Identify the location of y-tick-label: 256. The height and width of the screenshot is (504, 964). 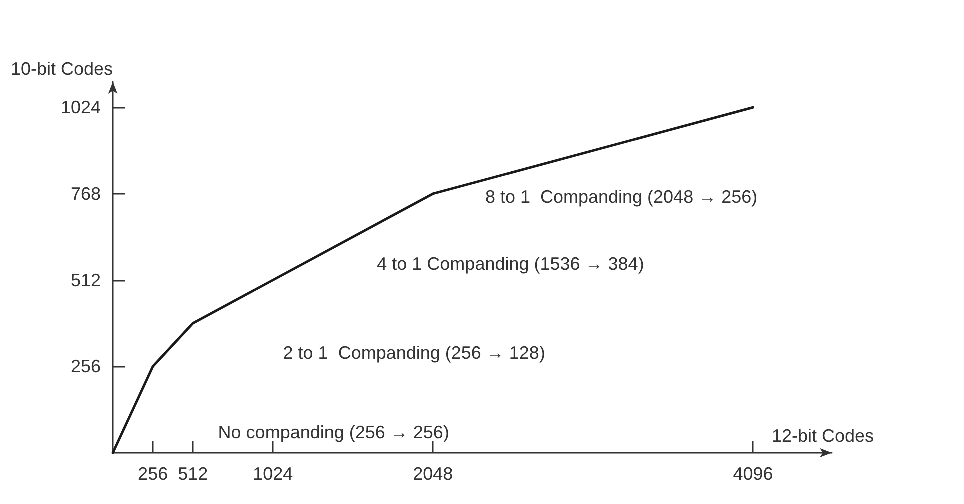
(86, 366).